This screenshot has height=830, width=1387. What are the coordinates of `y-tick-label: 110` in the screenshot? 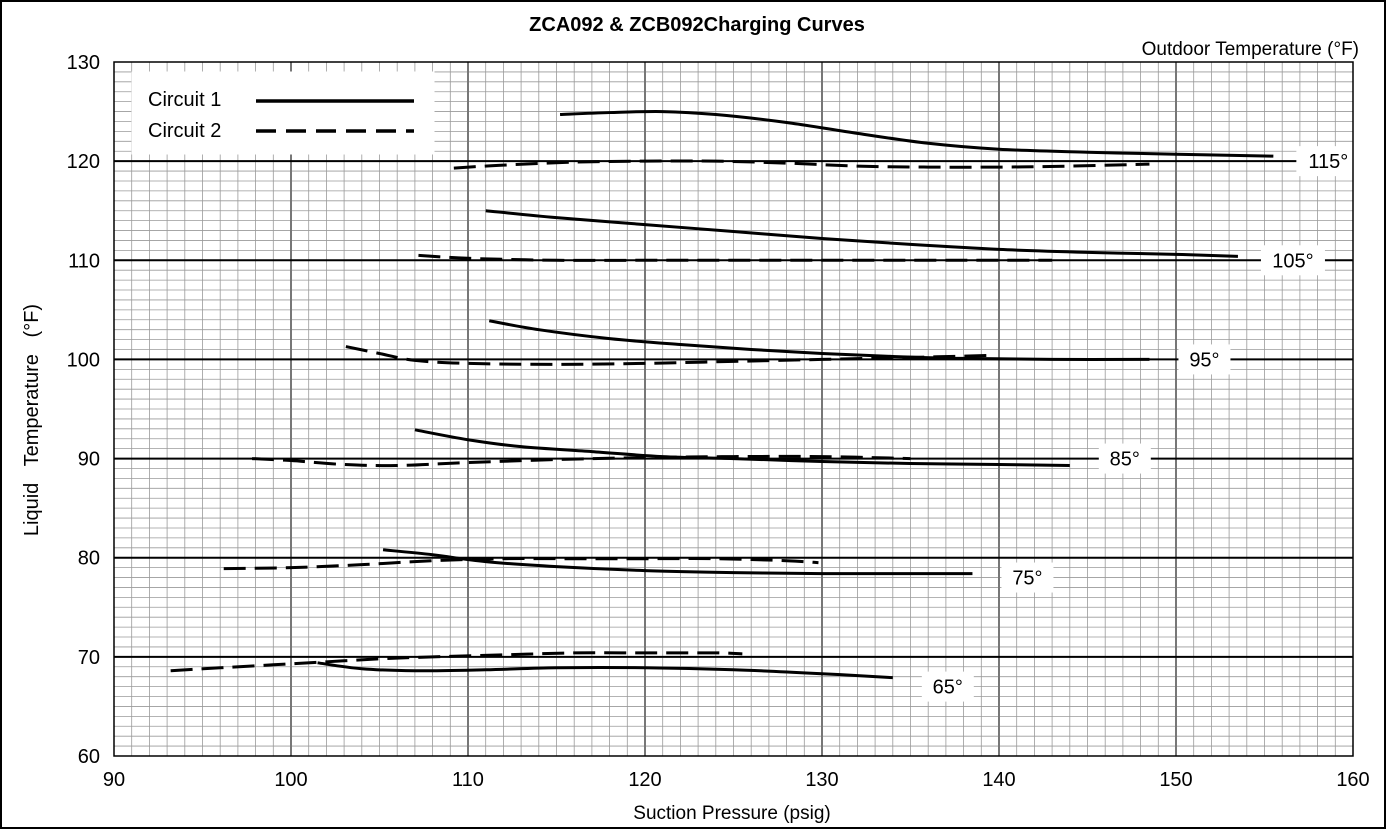 It's located at (84, 261).